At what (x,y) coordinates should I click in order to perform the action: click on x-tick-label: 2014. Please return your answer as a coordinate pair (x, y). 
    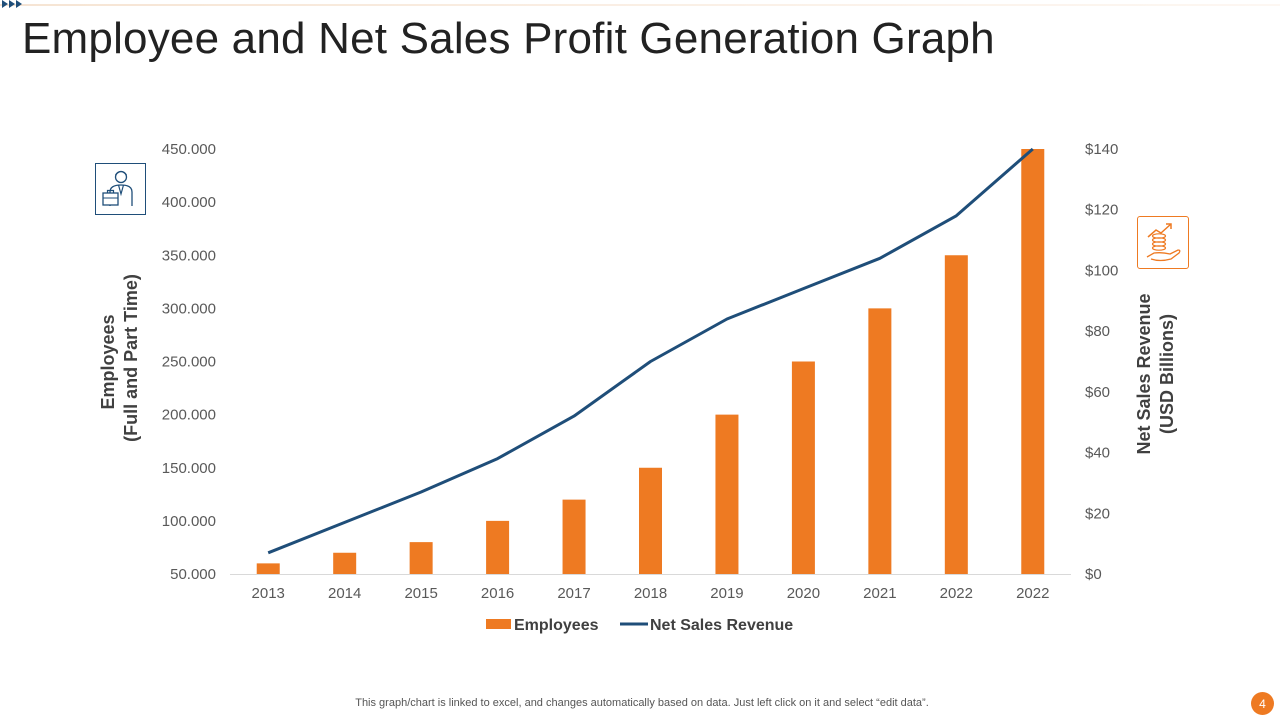
    Looking at the image, I should click on (344, 593).